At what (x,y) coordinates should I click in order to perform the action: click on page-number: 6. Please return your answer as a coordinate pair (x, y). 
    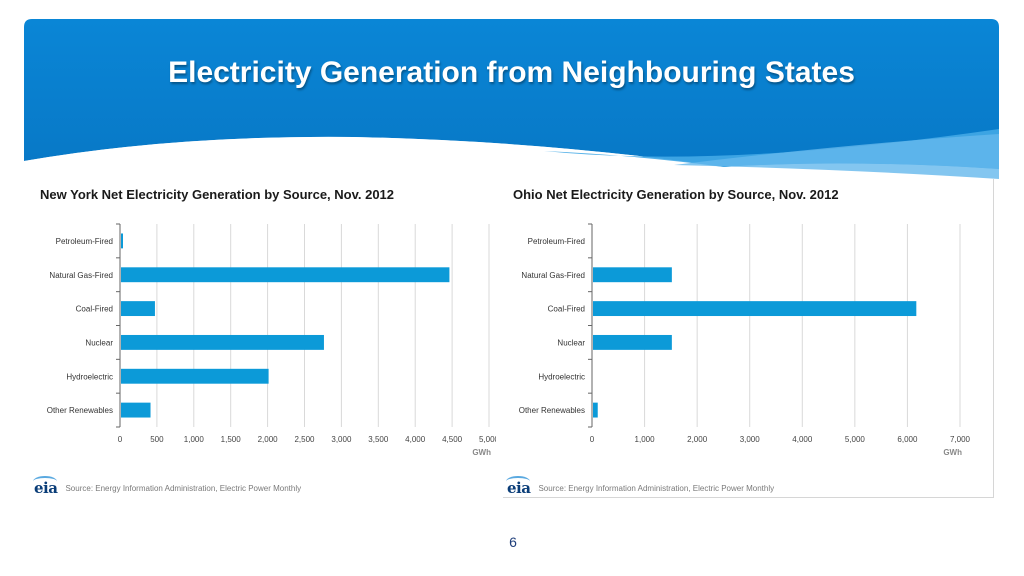
    Looking at the image, I should click on (513, 542).